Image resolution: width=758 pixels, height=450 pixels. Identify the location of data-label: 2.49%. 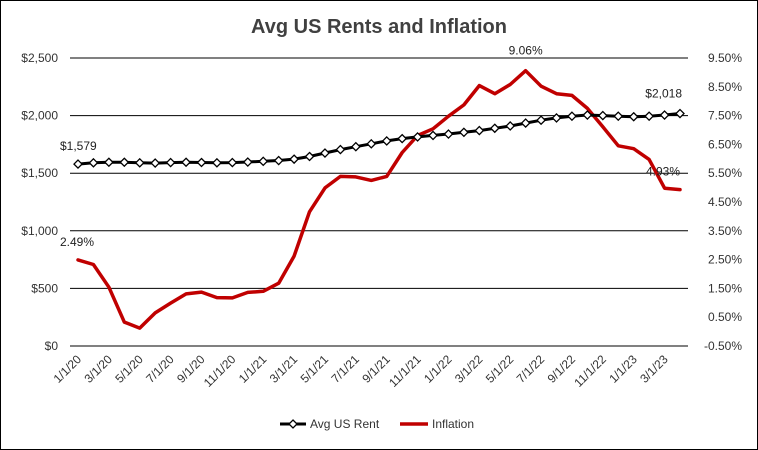
(77, 242).